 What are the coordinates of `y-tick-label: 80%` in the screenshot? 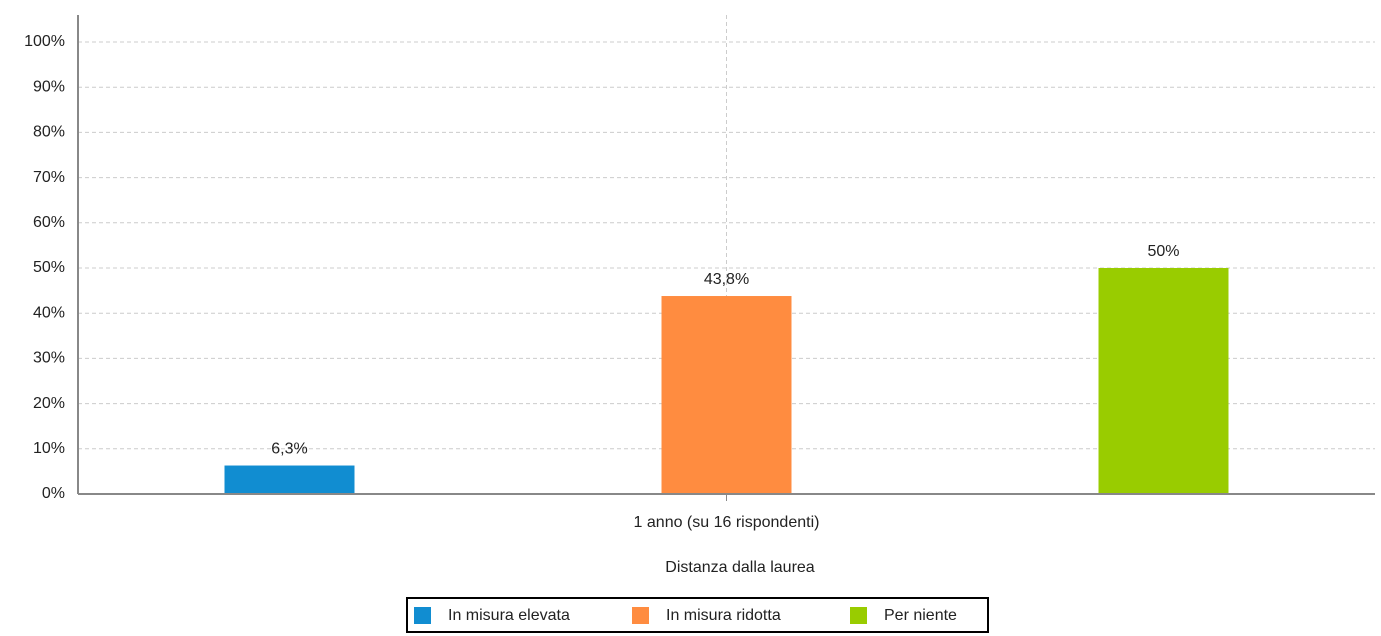 It's located at (49, 132).